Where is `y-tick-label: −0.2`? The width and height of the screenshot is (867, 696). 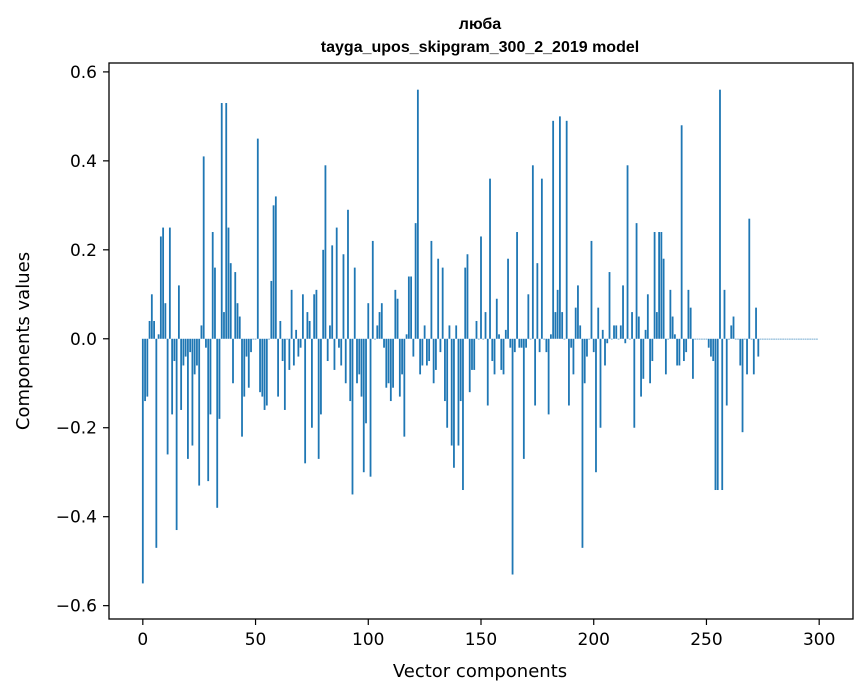
y-tick-label: −0.2 is located at coordinates (76, 429).